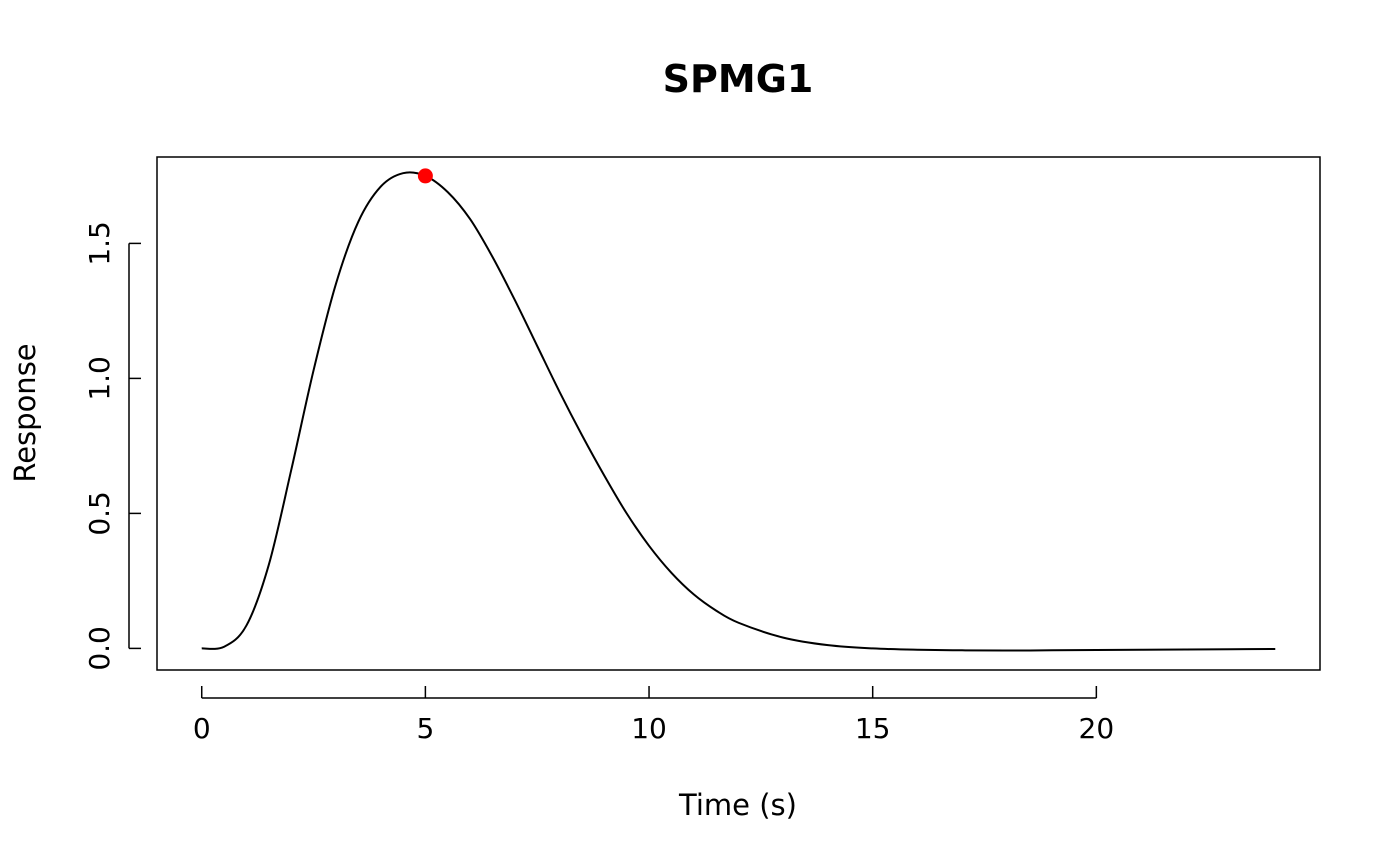 This screenshot has width=1400, height=866. I want to click on y-axis-label: Response, so click(25, 412).